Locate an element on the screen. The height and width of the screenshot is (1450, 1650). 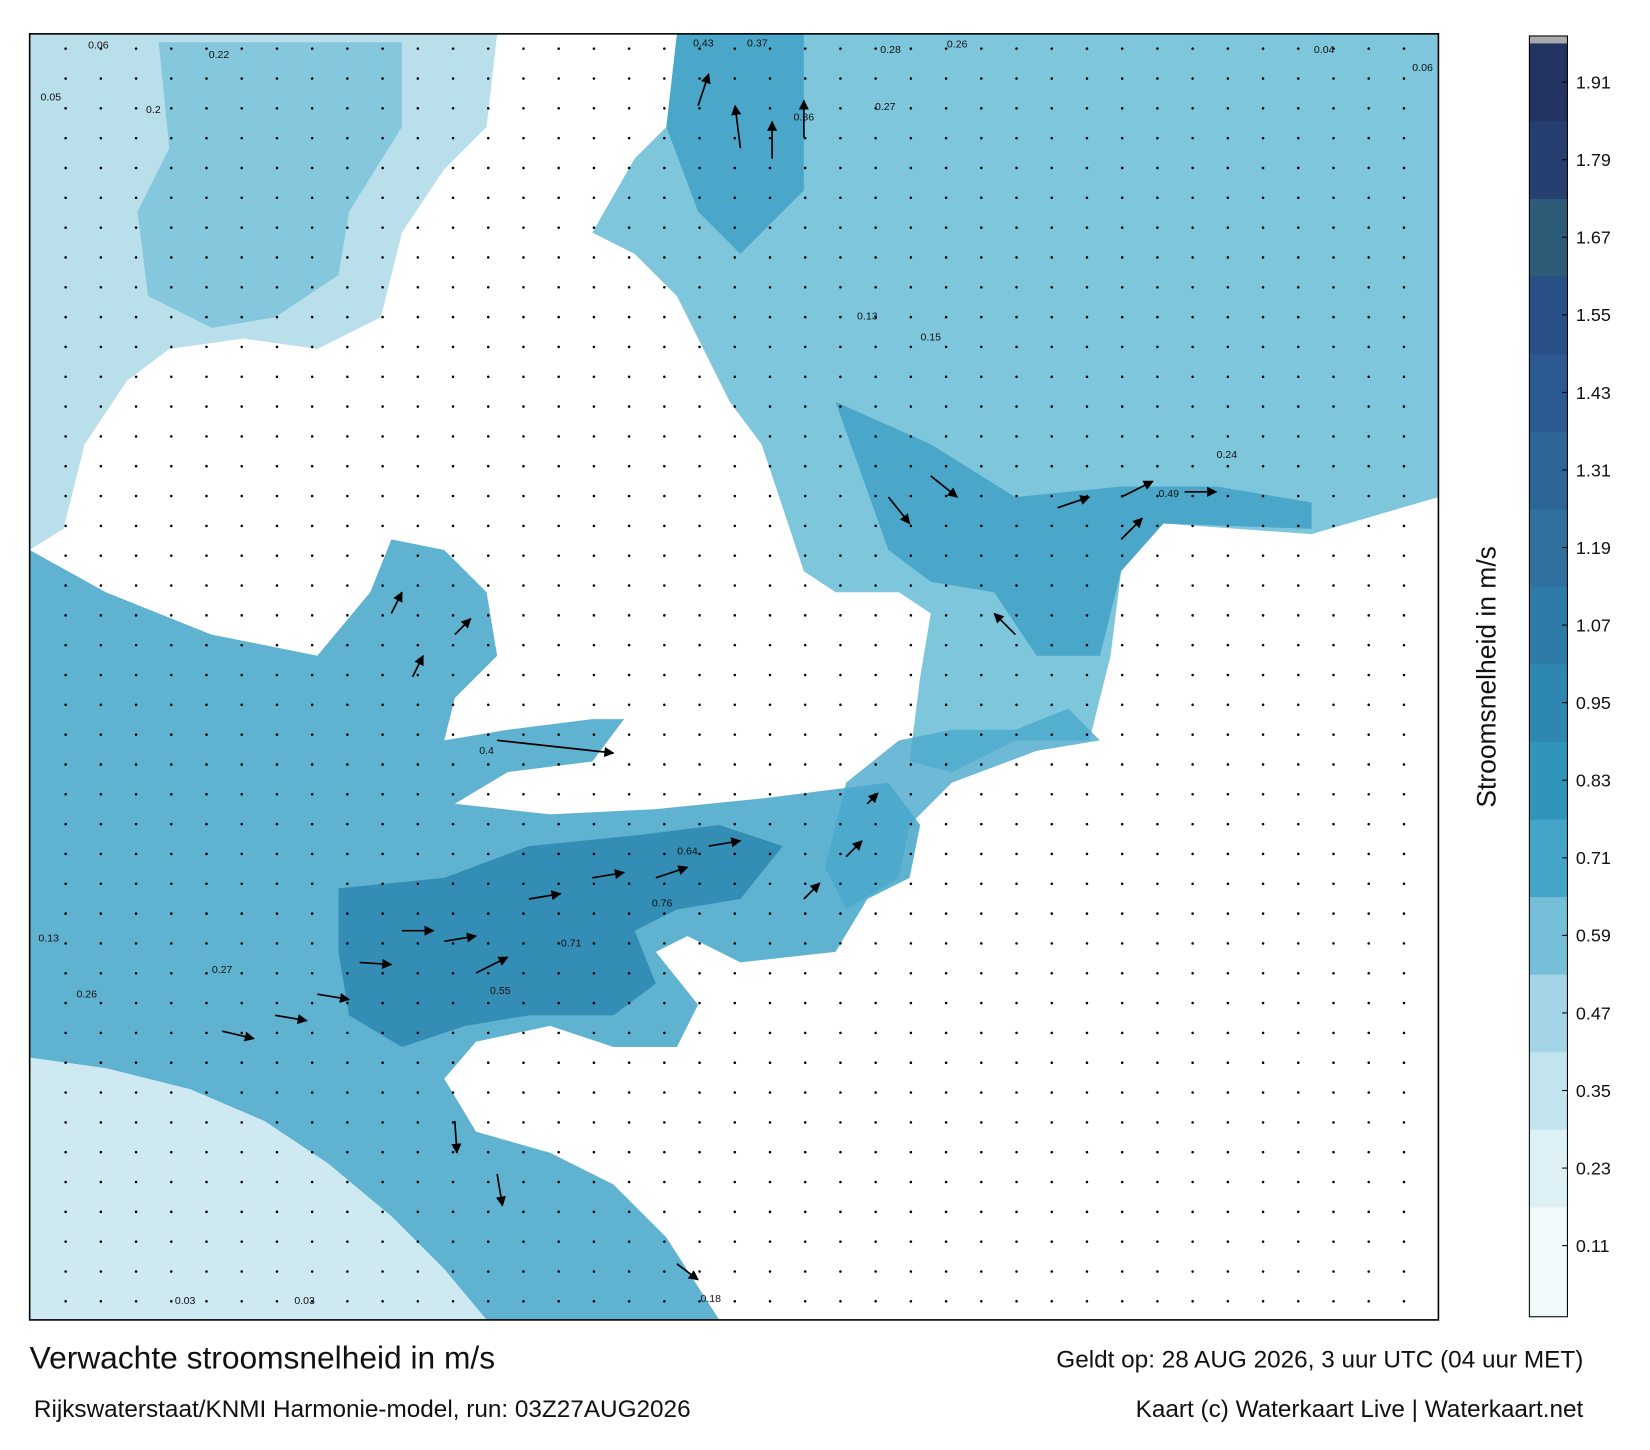
colorbar-tick-label: 0.11 is located at coordinates (1593, 1246).